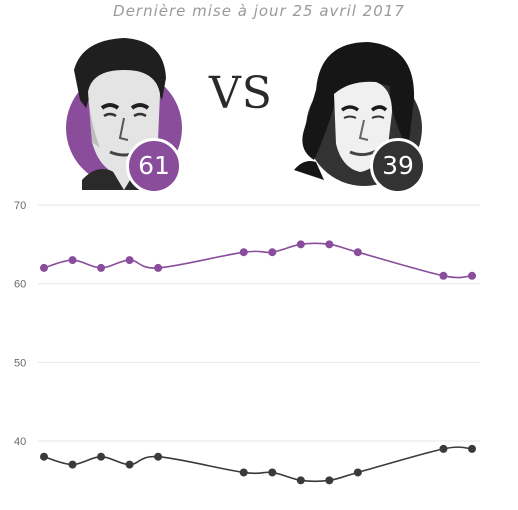 Image resolution: width=518 pixels, height=510 pixels. Describe the element at coordinates (20, 324) in the screenshot. I see `y-axis-tick-labels: 40 50 60 70` at that location.